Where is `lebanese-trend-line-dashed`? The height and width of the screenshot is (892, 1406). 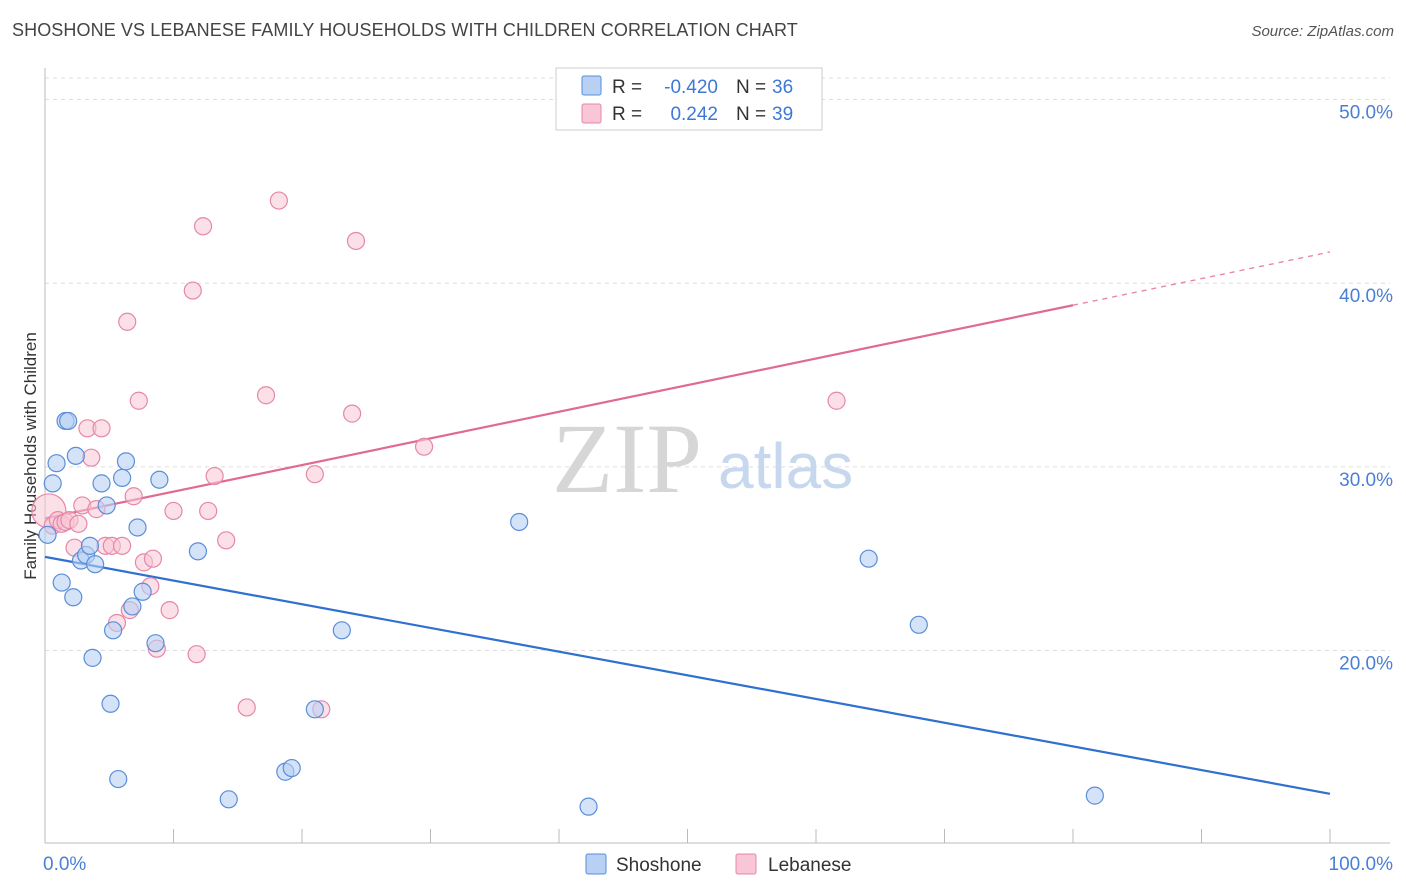
lebanese-trend-line-dashed is located at coordinates (1201, 278).